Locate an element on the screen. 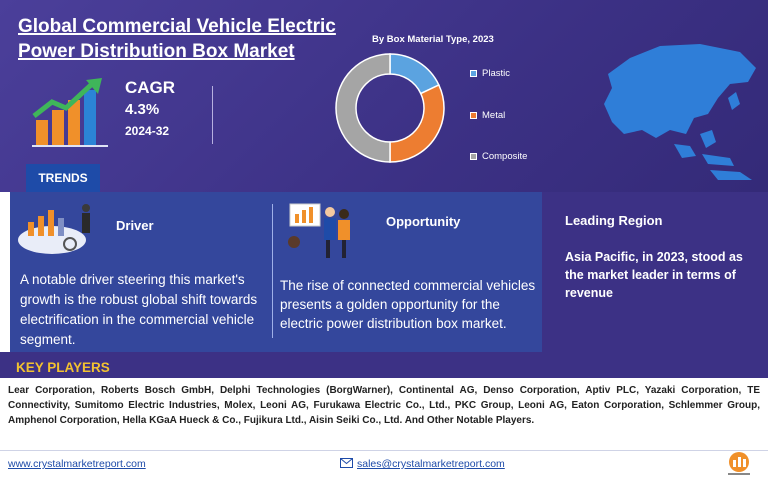 The image size is (768, 478). pie-slice-composite is located at coordinates (363, 108).